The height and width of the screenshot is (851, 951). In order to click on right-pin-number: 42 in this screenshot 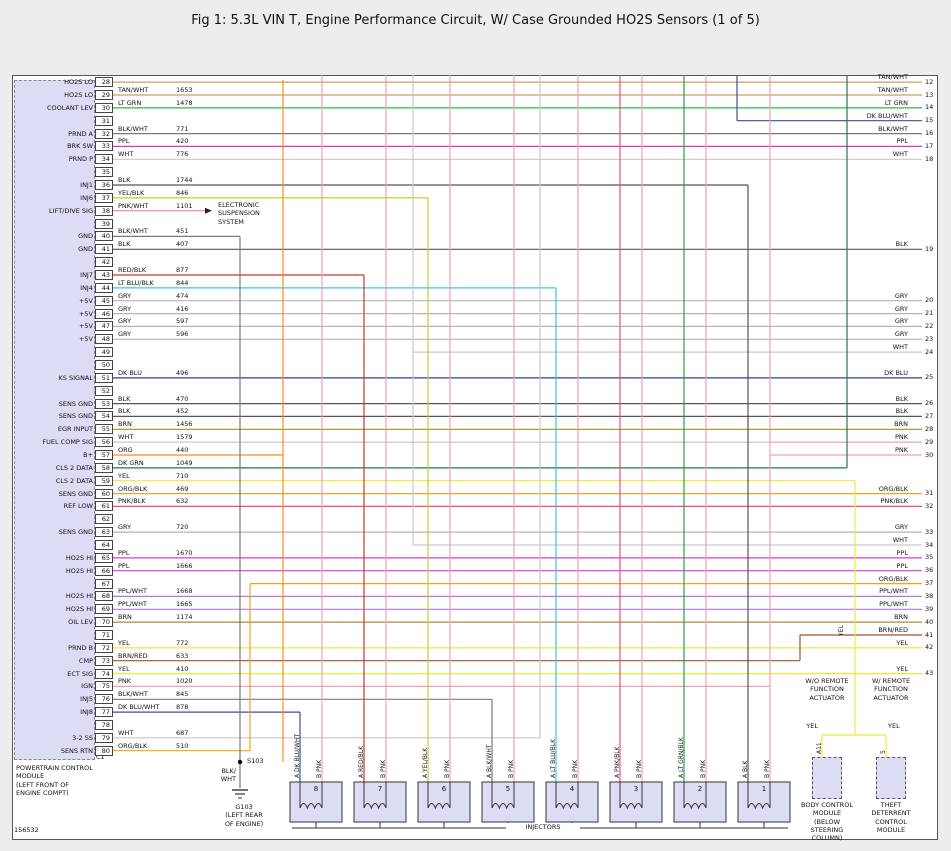, I will do `click(929, 647)`.